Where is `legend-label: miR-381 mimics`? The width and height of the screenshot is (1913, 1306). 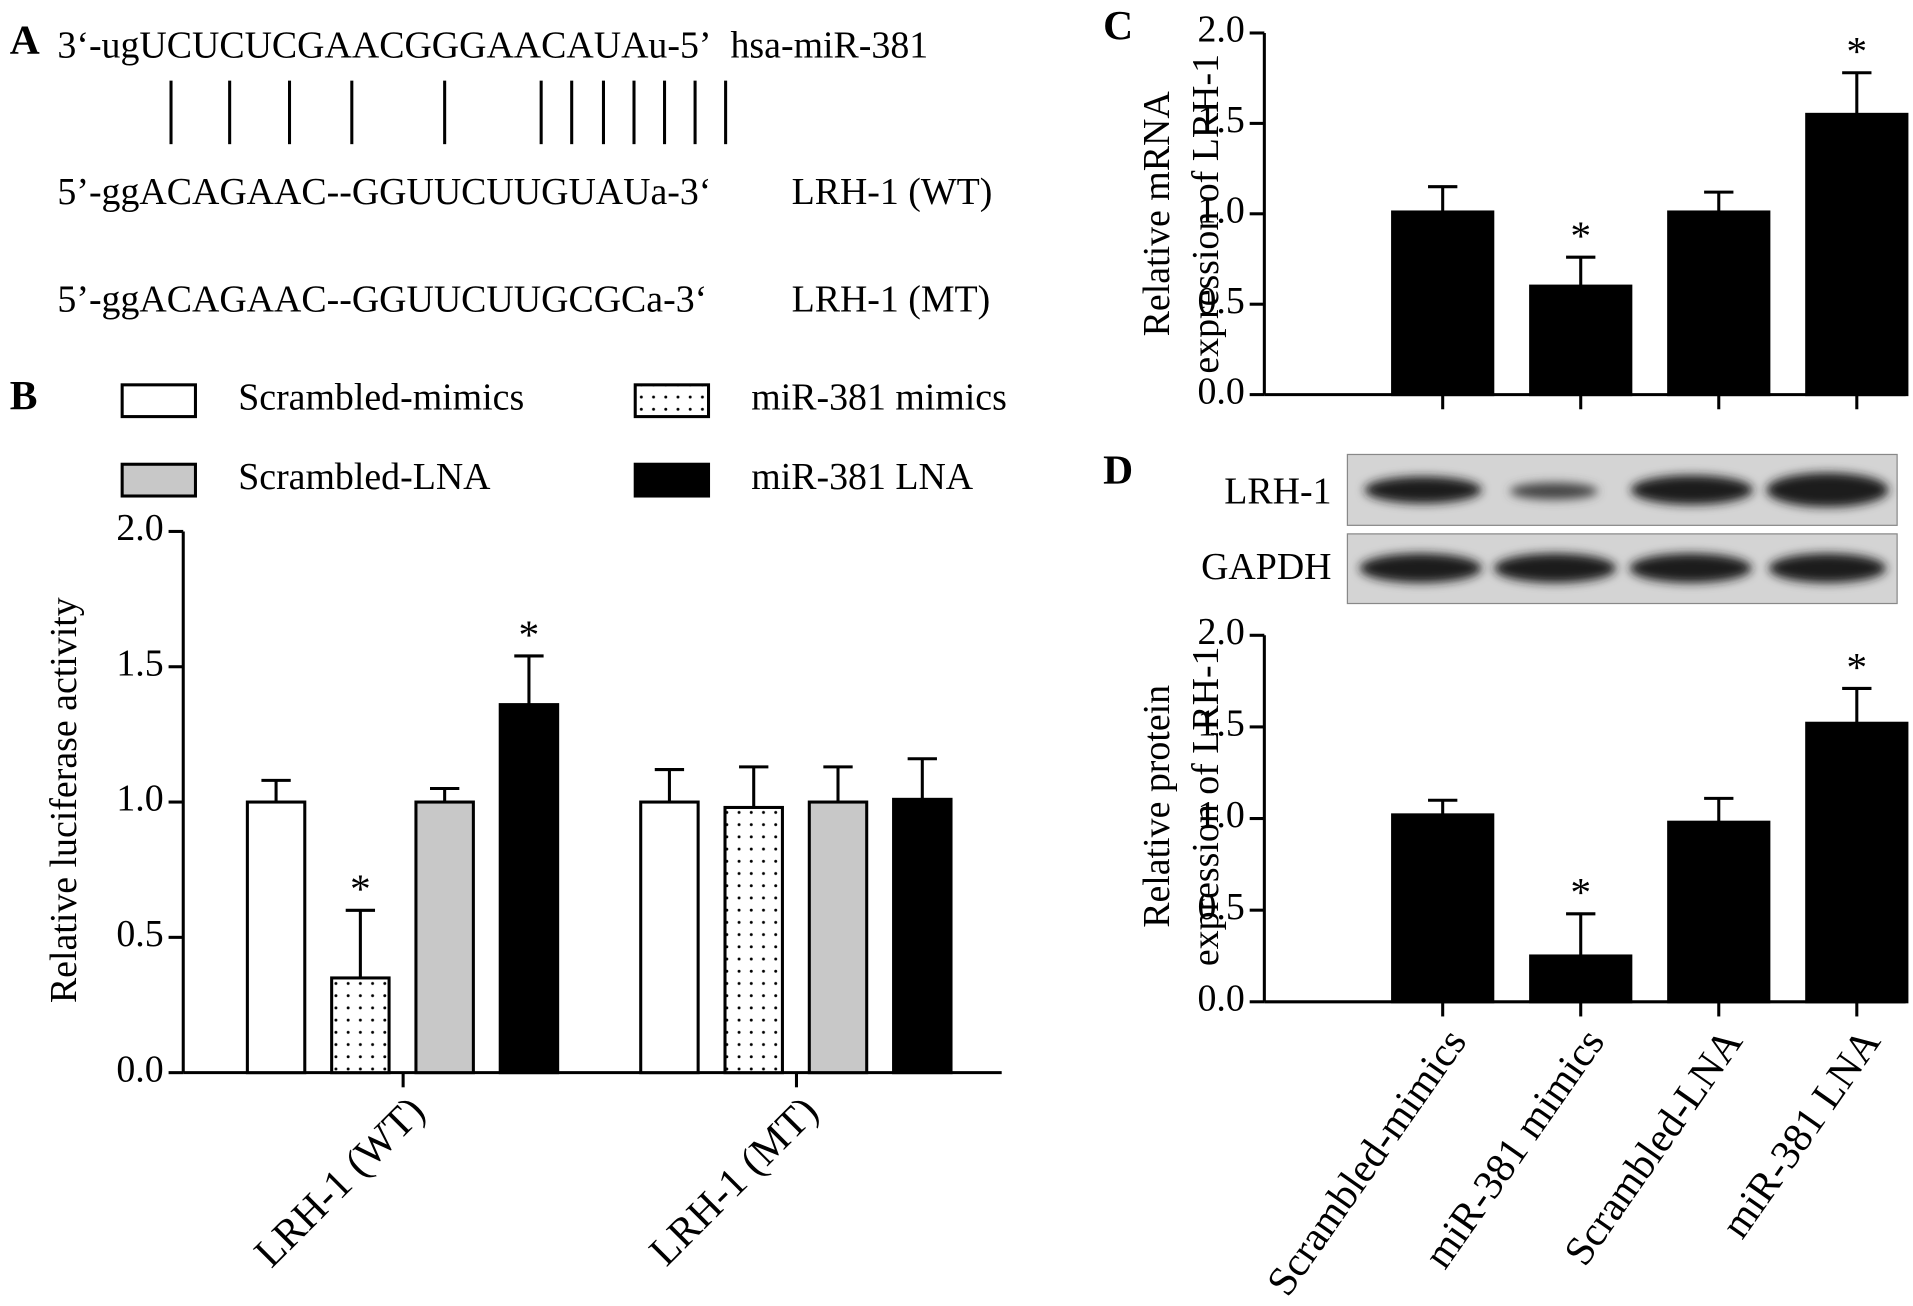 legend-label: miR-381 mimics is located at coordinates (879, 397).